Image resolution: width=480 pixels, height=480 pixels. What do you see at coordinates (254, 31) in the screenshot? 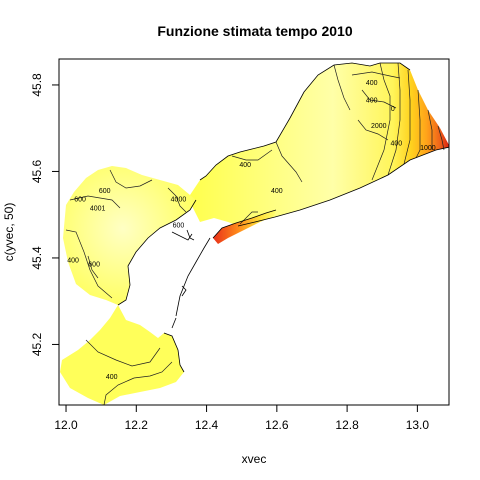
I see `chart-title: Funzione stimata tempo 2010` at bounding box center [254, 31].